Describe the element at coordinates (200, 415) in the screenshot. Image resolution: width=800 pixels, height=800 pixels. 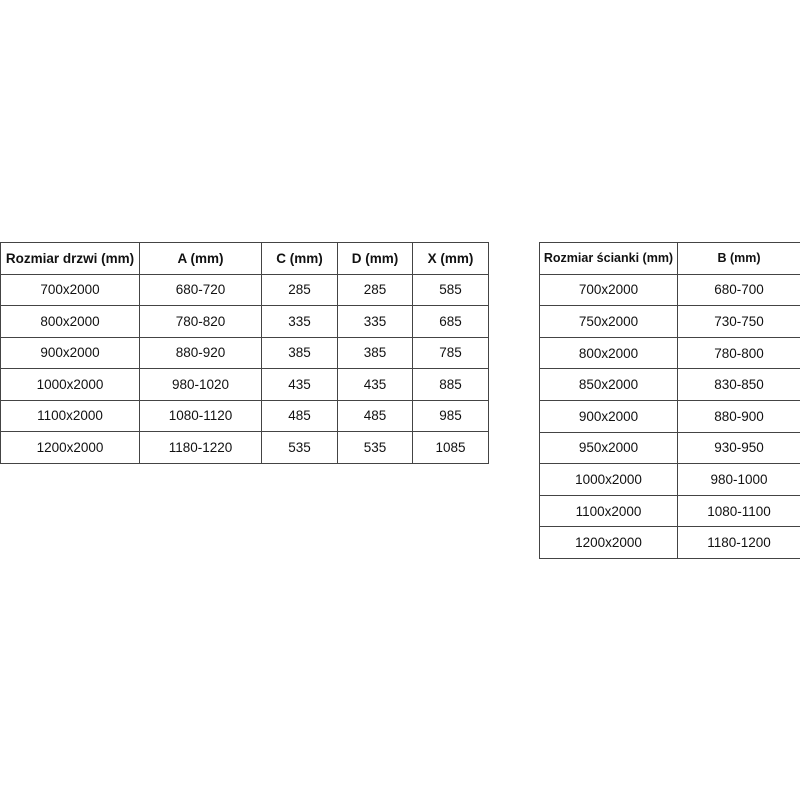
I see `table-cell: 1080-1120` at that location.